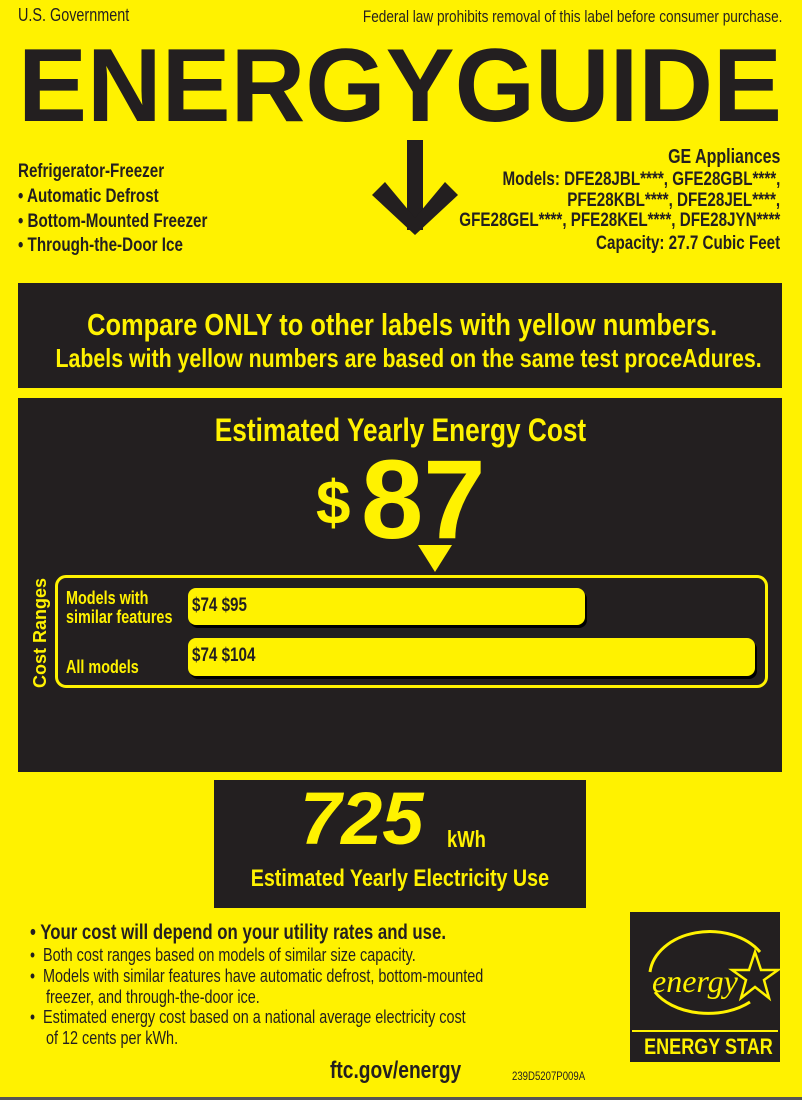  I want to click on arrow-down-icon, so click(415, 187).